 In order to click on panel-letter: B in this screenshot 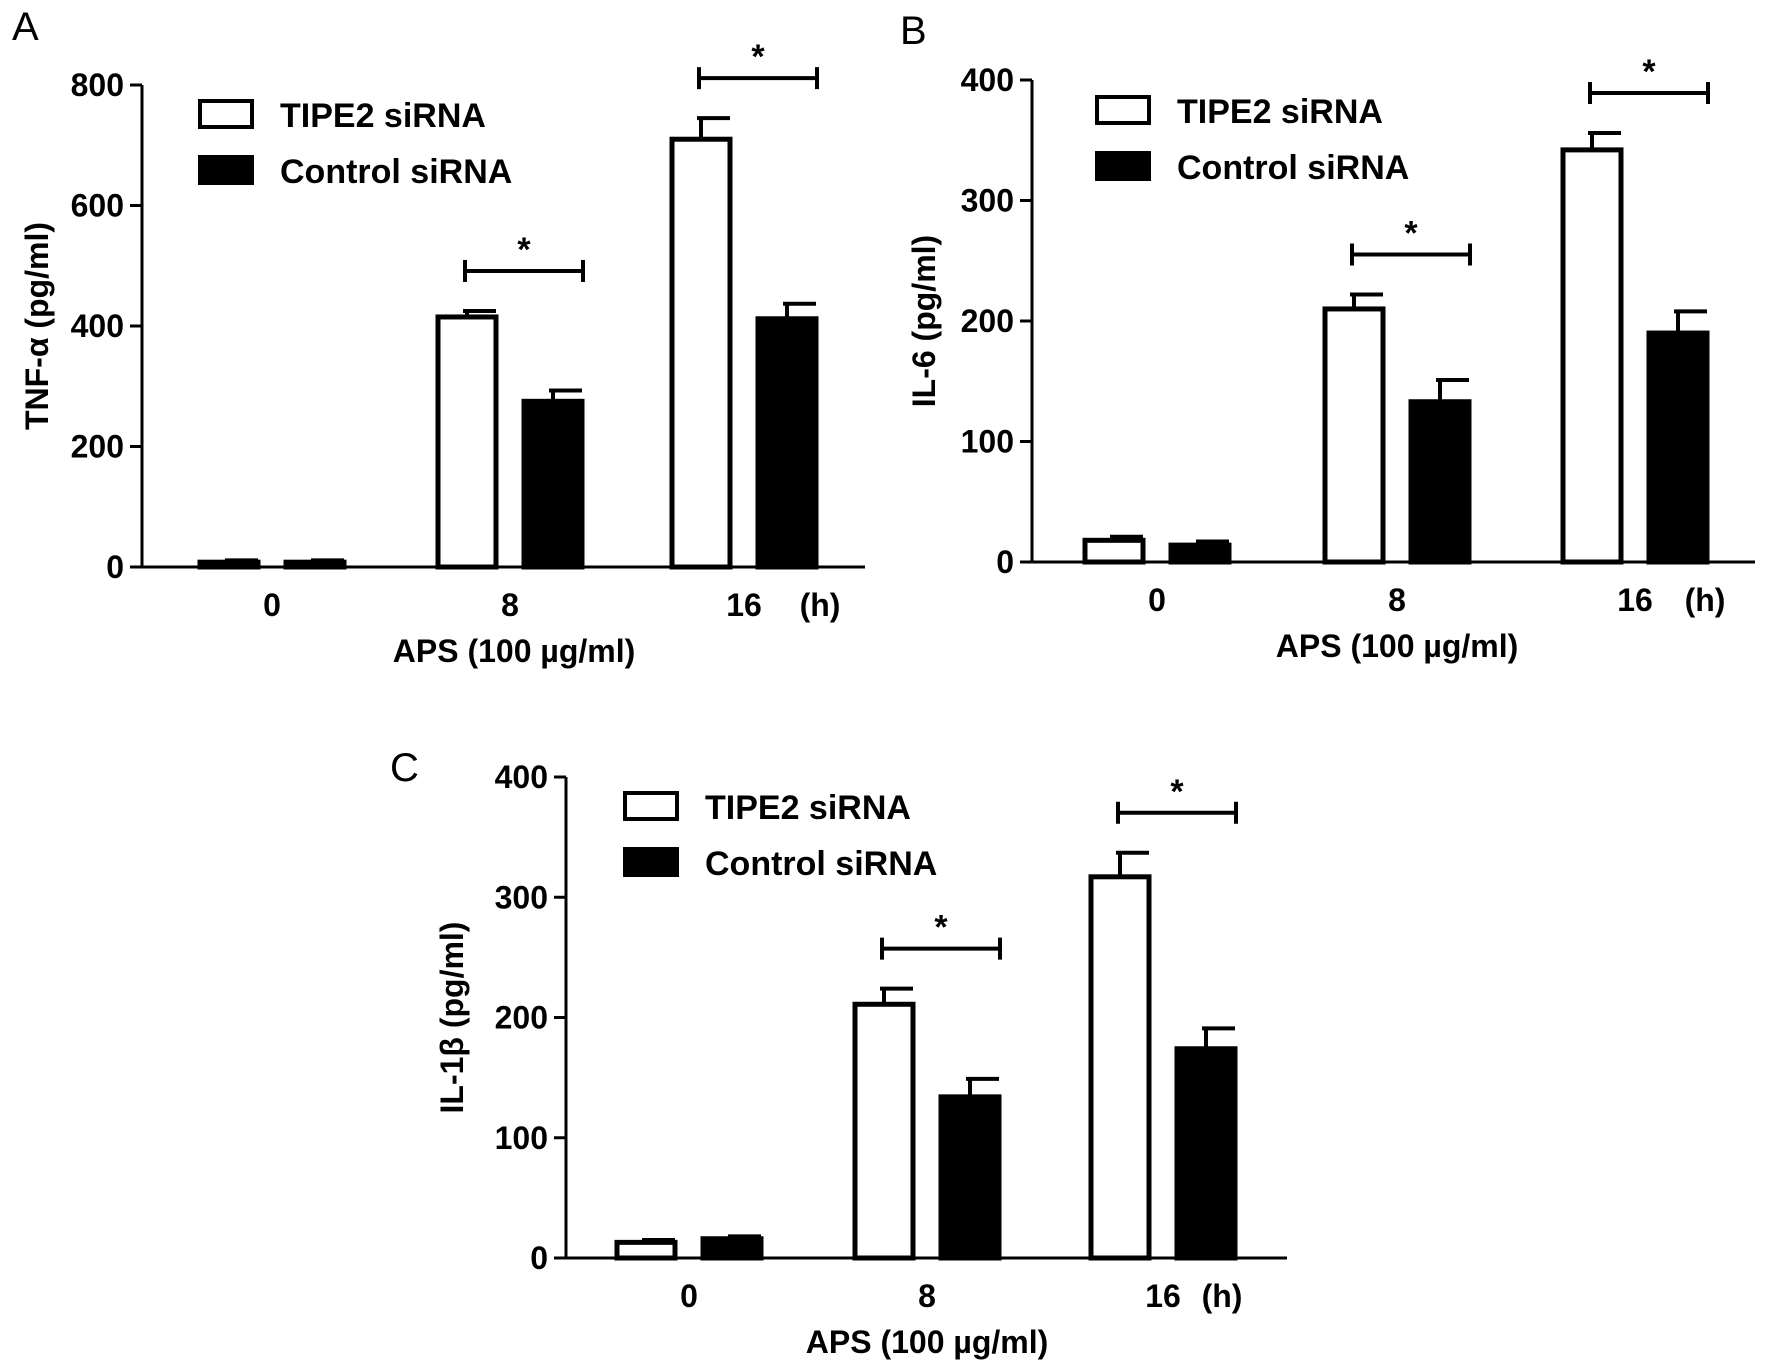, I will do `click(913, 31)`.